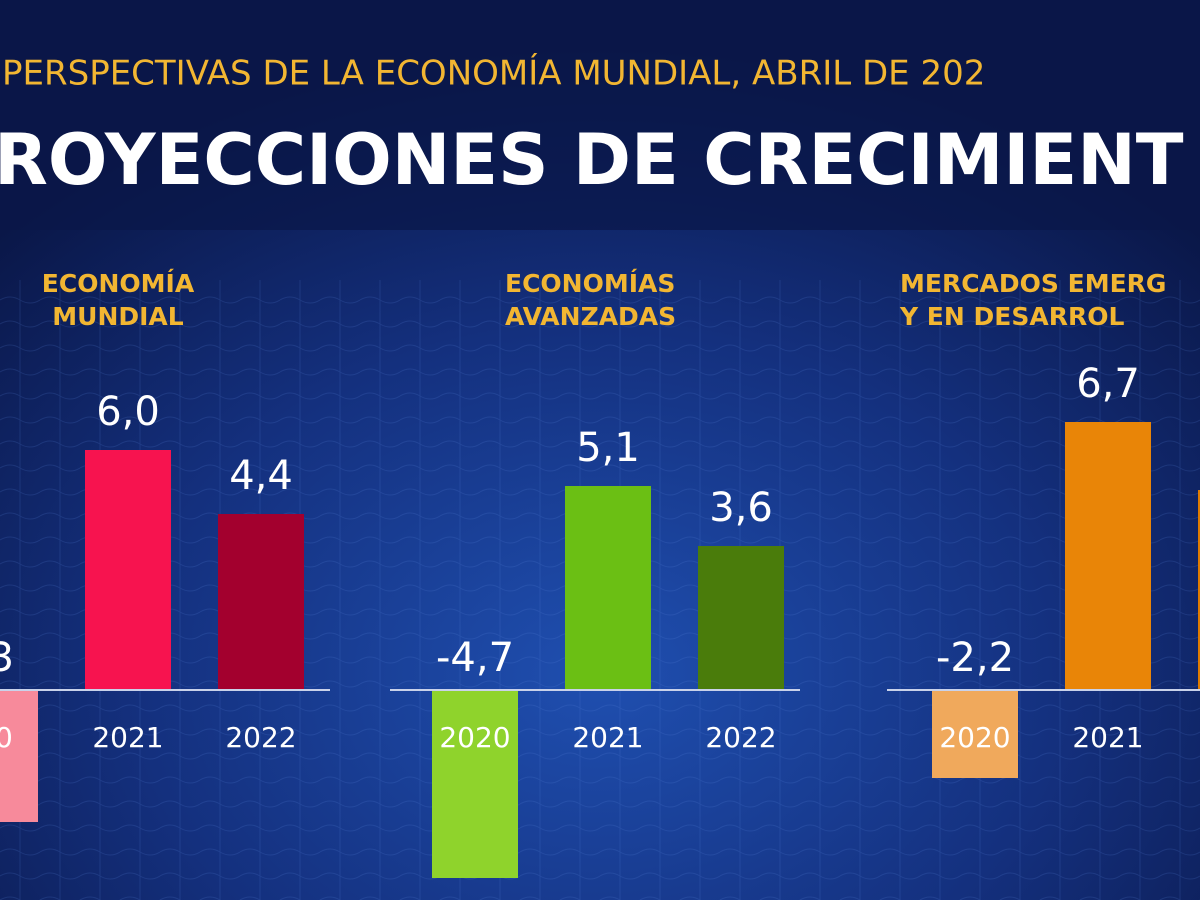  Describe the element at coordinates (6, 737) in the screenshot. I see `category-label: 20` at that location.